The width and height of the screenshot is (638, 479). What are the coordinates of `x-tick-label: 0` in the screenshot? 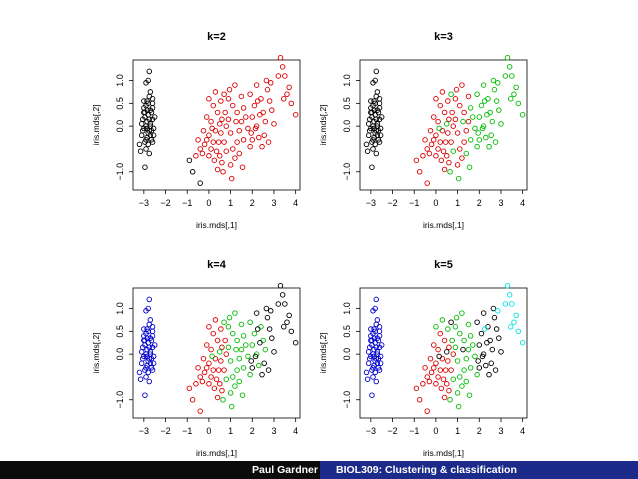 It's located at (208, 431).